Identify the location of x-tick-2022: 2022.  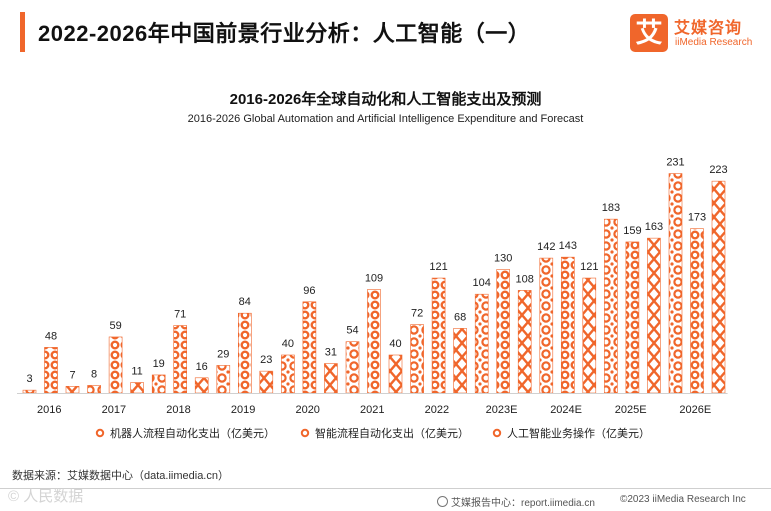
(437, 410).